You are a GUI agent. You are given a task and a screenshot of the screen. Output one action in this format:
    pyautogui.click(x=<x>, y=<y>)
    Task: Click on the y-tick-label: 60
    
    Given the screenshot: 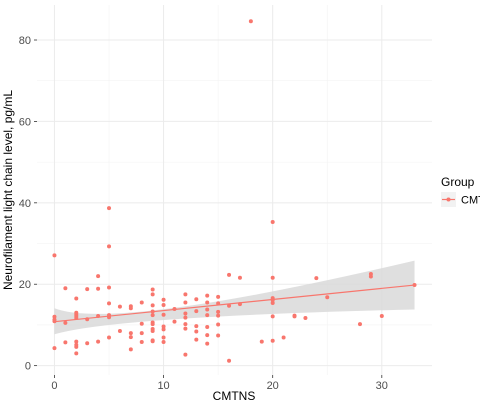 What is the action you would take?
    pyautogui.click(x=25, y=122)
    